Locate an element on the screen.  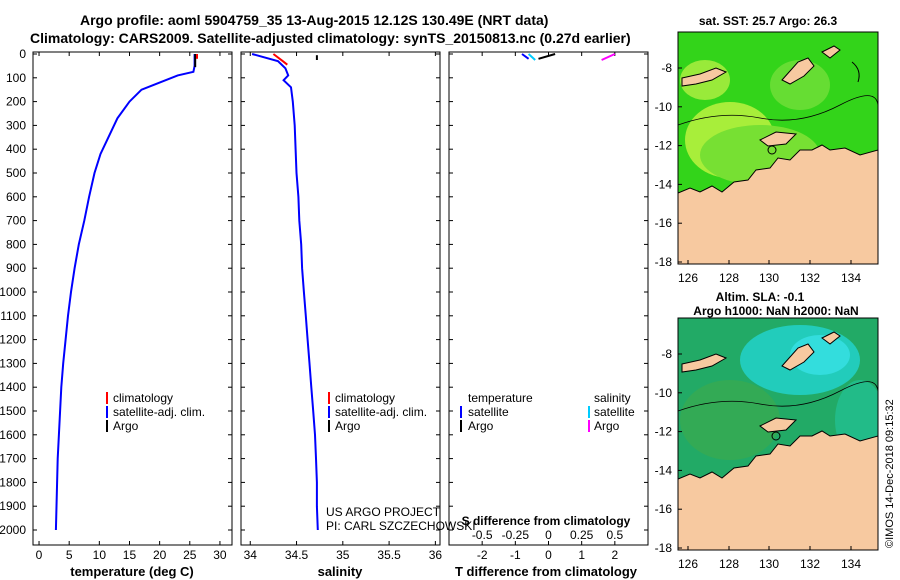
depth-tick-label: 0 is located at coordinates (22, 54).